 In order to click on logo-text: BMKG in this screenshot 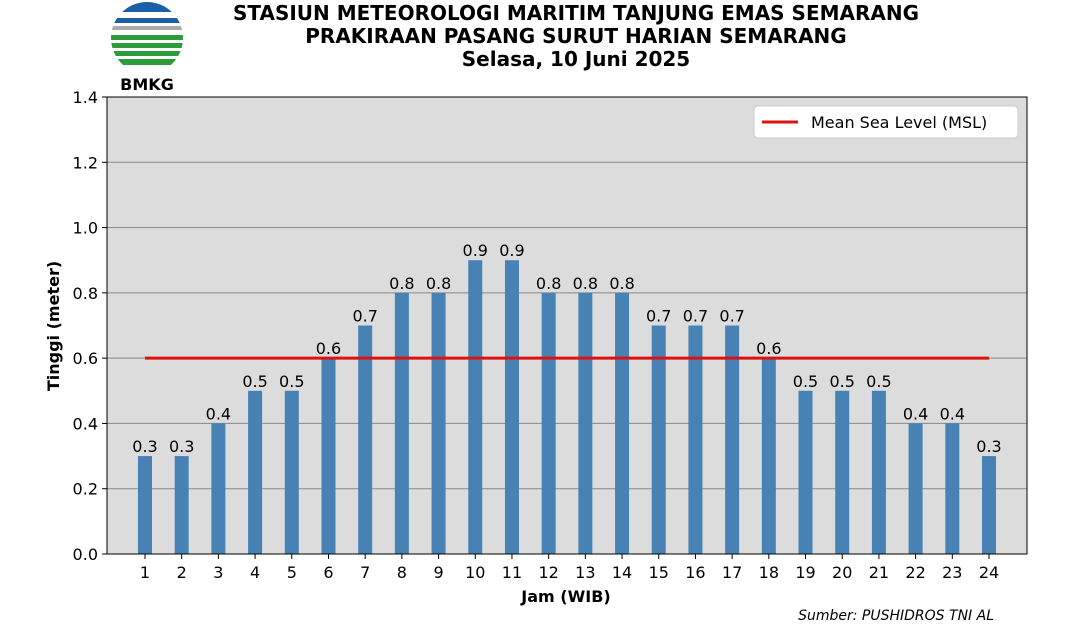, I will do `click(147, 84)`.